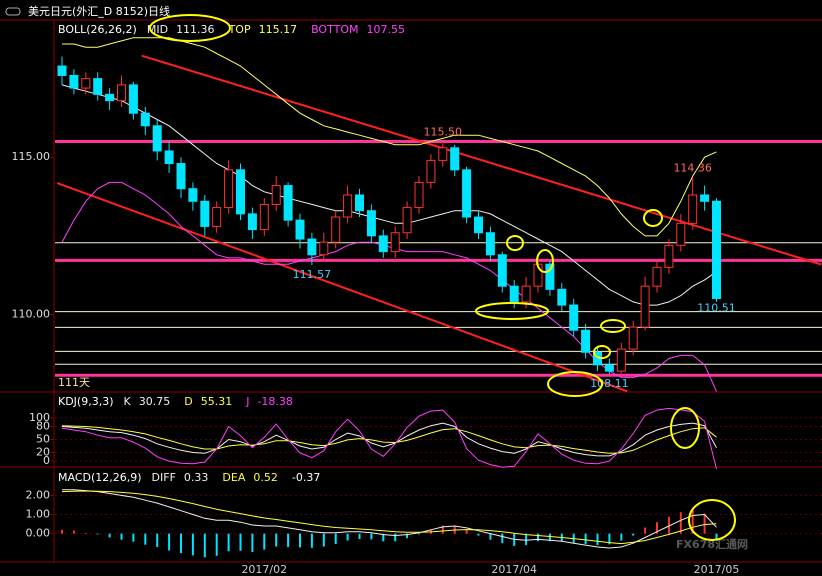 The height and width of the screenshot is (576, 822). What do you see at coordinates (74, 382) in the screenshot?
I see `day-count: 111天` at bounding box center [74, 382].